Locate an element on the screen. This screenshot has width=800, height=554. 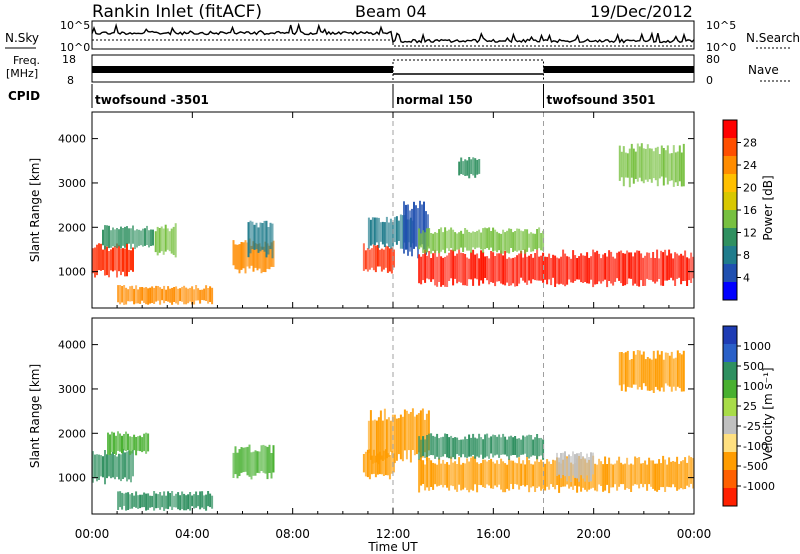
nsearch-tick-high: 10^5 is located at coordinates (721, 25).